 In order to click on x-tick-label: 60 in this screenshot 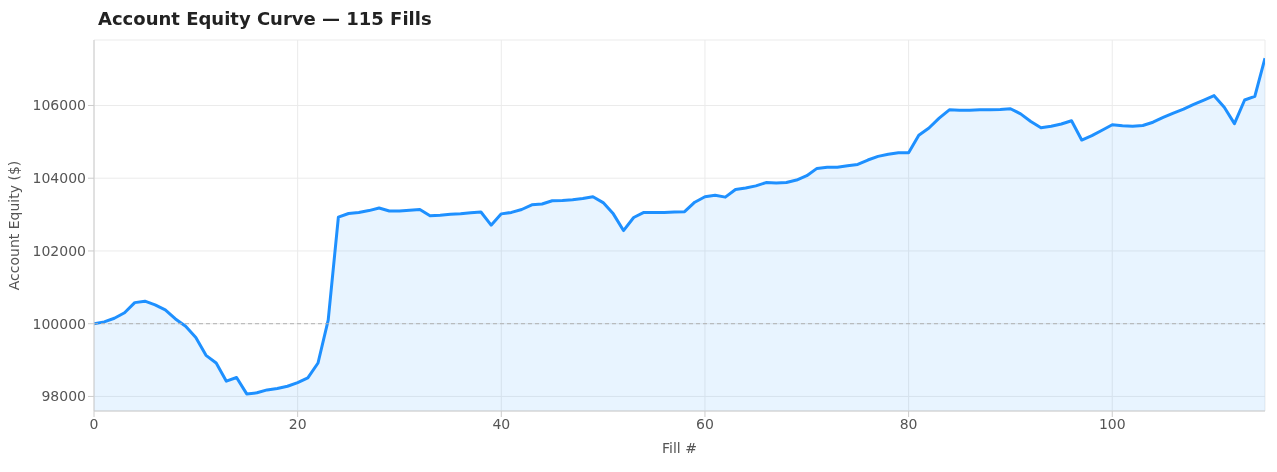, I will do `click(705, 423)`.